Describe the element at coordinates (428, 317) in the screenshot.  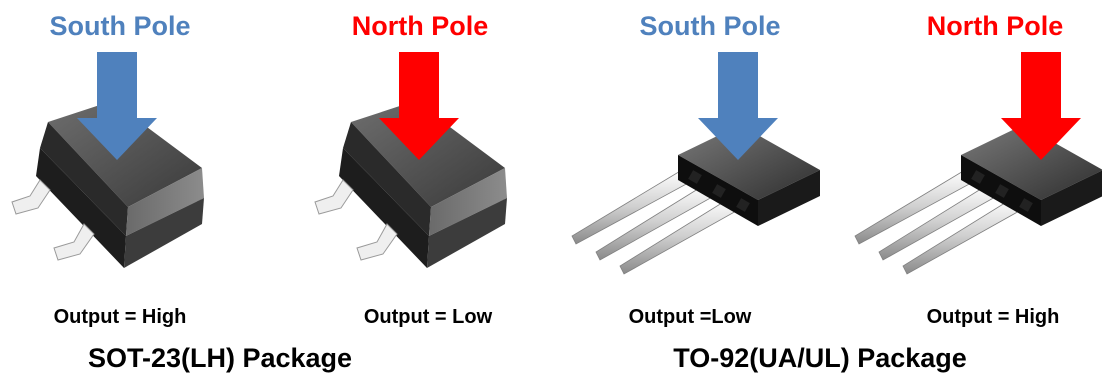
I see `output-label: Output = Low` at that location.